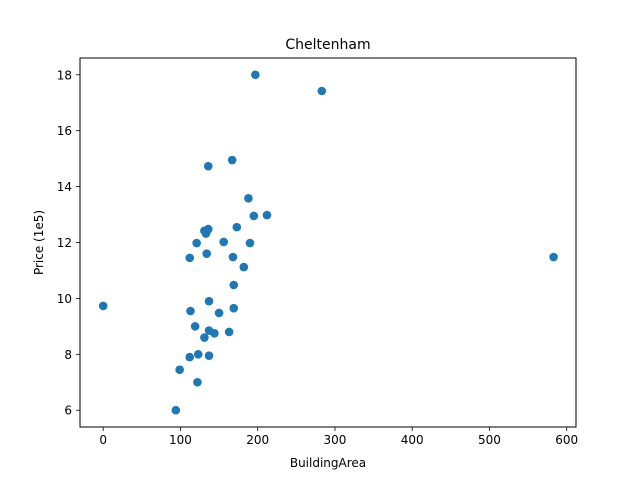  I want to click on y-axis-ticks: 6 8 10 12 14 16 18, so click(68, 243).